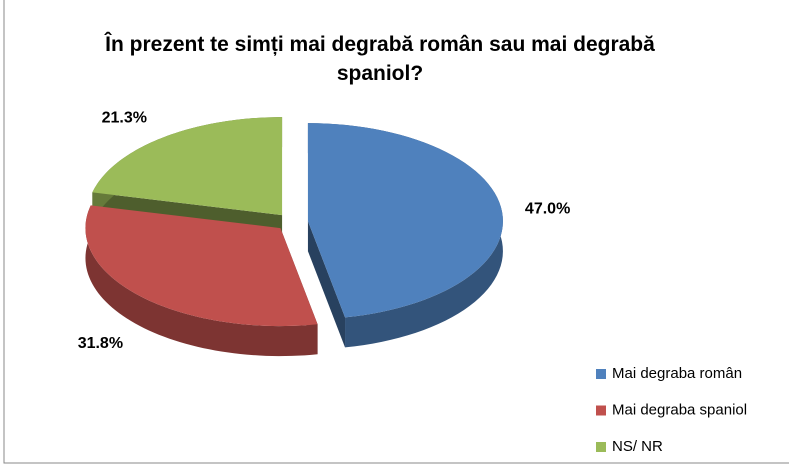 The image size is (789, 465). I want to click on value-label: 31.8%, so click(100, 343).